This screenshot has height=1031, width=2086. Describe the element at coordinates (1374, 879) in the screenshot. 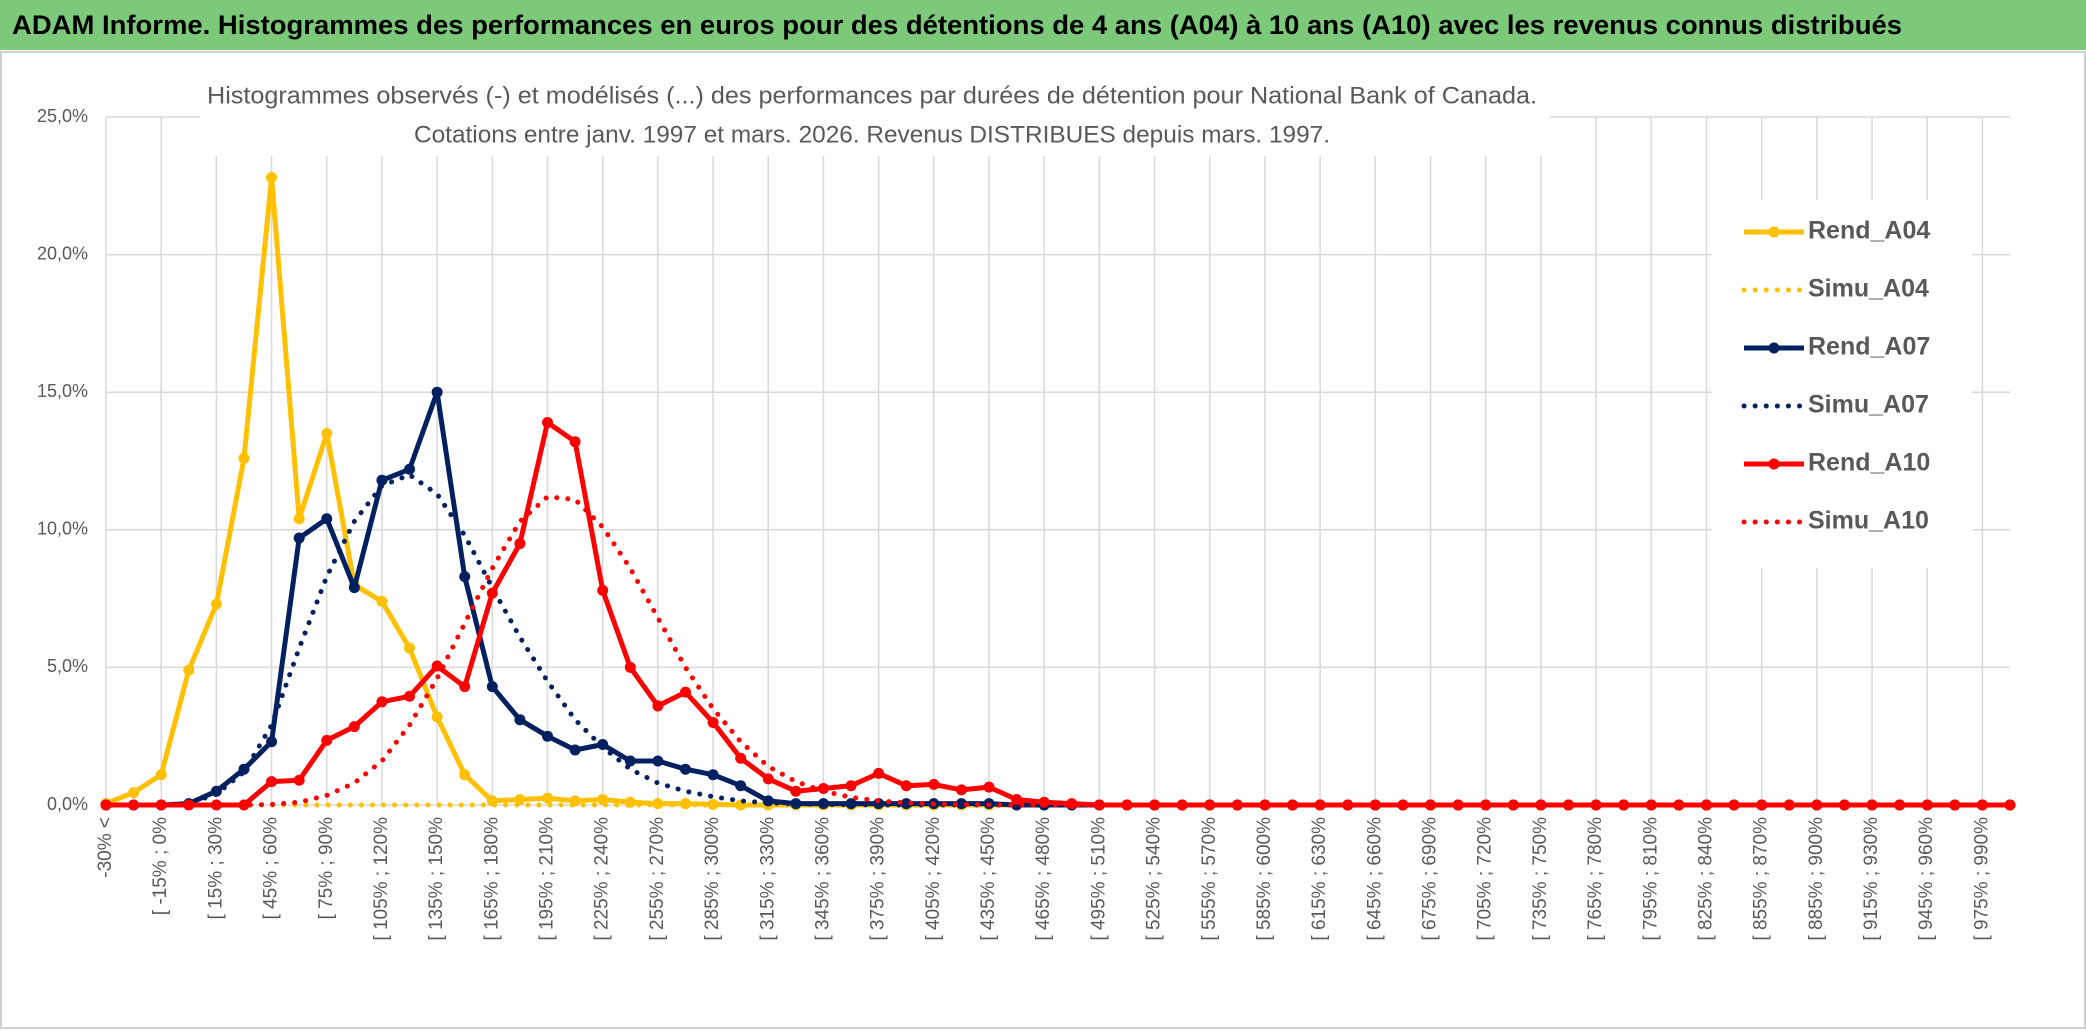

I see `x-tick-label: [ 645% ; 660%` at that location.